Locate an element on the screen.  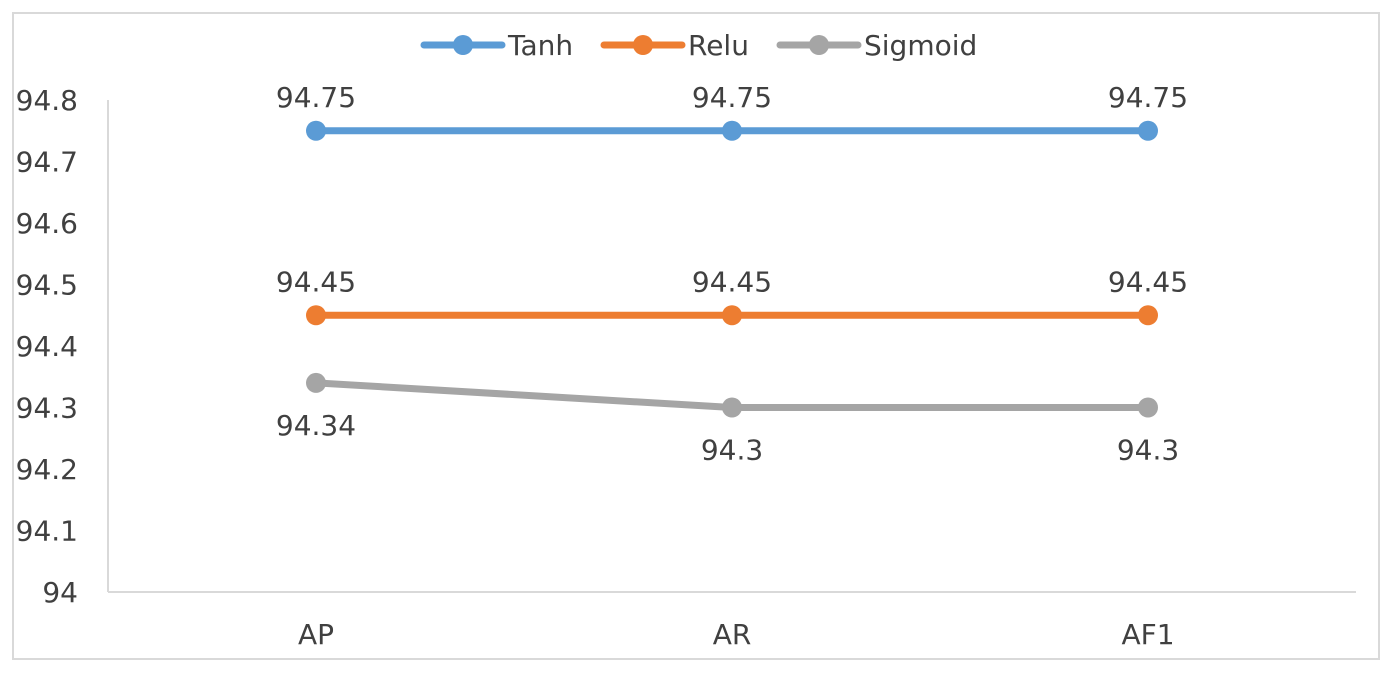
y-tick-label: 94.2 is located at coordinates (47, 469).